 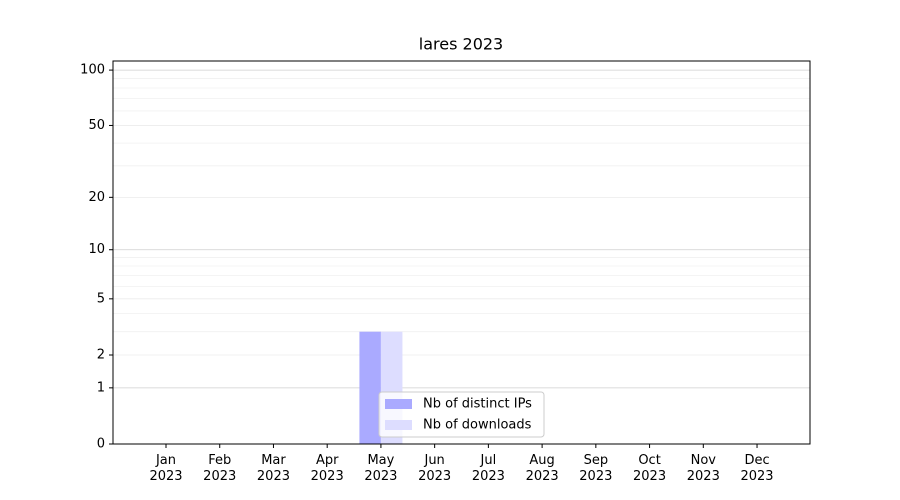 I want to click on legend-label: Nb of distinct IPs, so click(x=477, y=404).